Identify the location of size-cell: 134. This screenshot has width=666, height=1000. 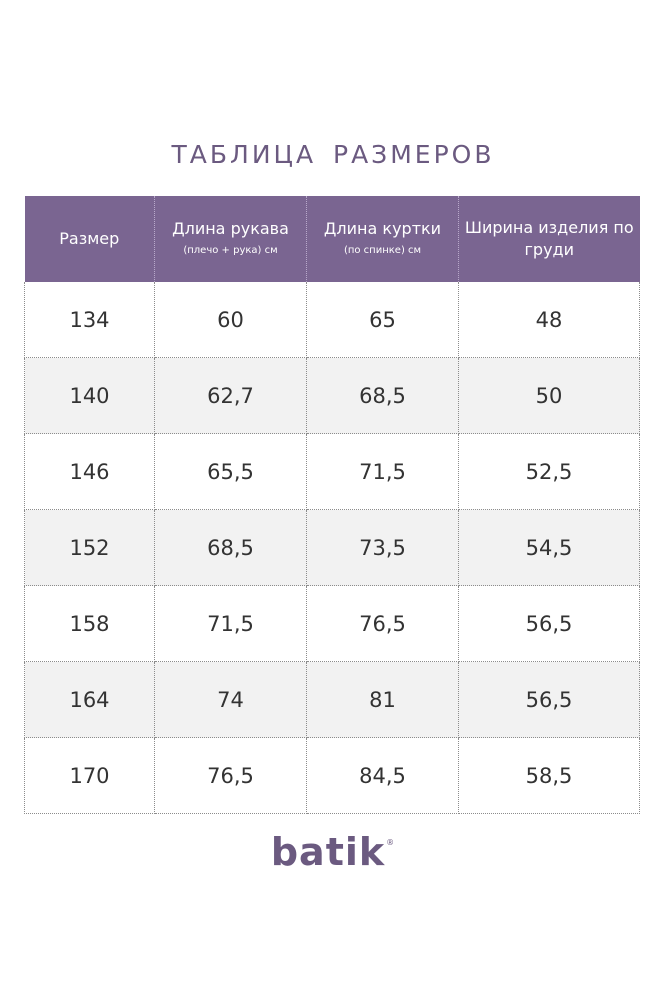
(89, 320).